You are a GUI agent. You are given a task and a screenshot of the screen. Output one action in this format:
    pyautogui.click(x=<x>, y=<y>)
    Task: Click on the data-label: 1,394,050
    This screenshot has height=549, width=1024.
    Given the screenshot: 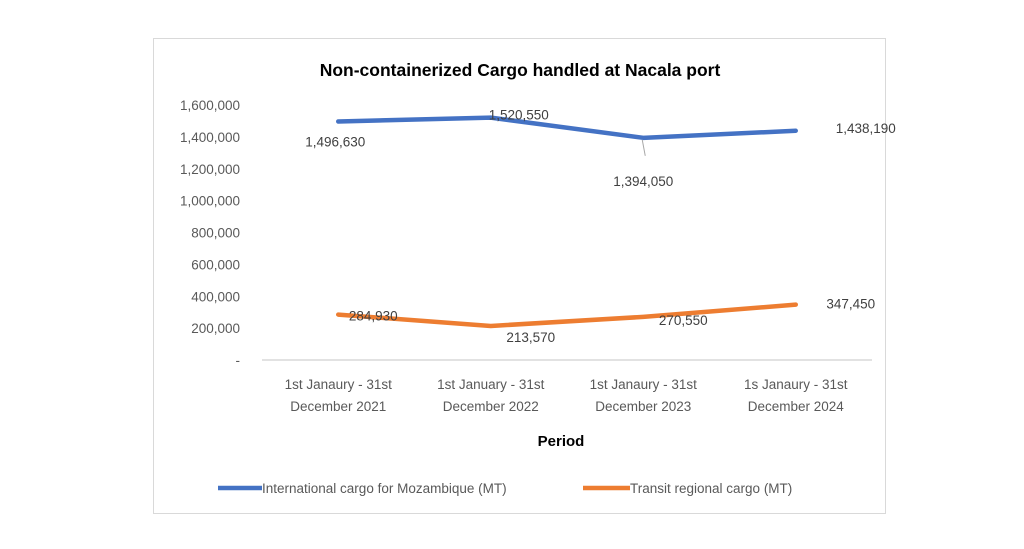 What is the action you would take?
    pyautogui.click(x=643, y=181)
    